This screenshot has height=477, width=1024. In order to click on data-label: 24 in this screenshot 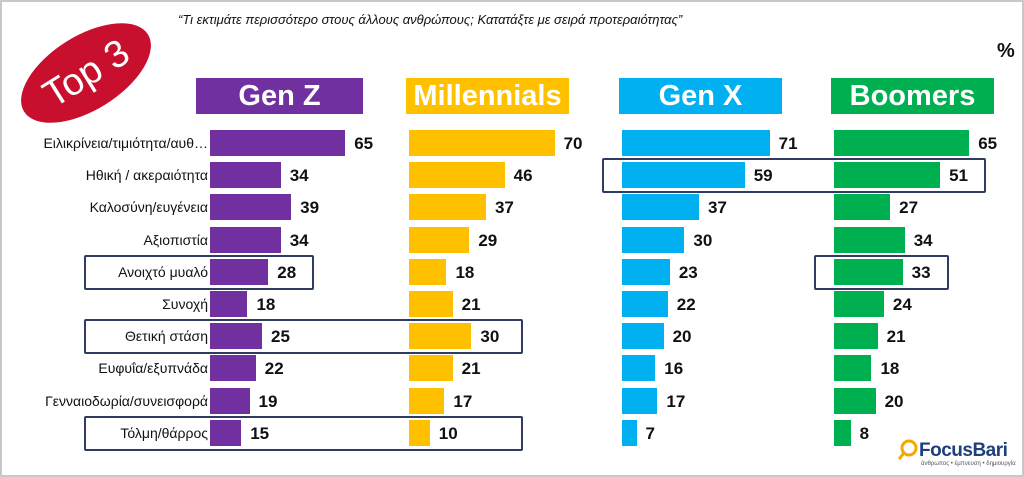, I will do `click(902, 304)`.